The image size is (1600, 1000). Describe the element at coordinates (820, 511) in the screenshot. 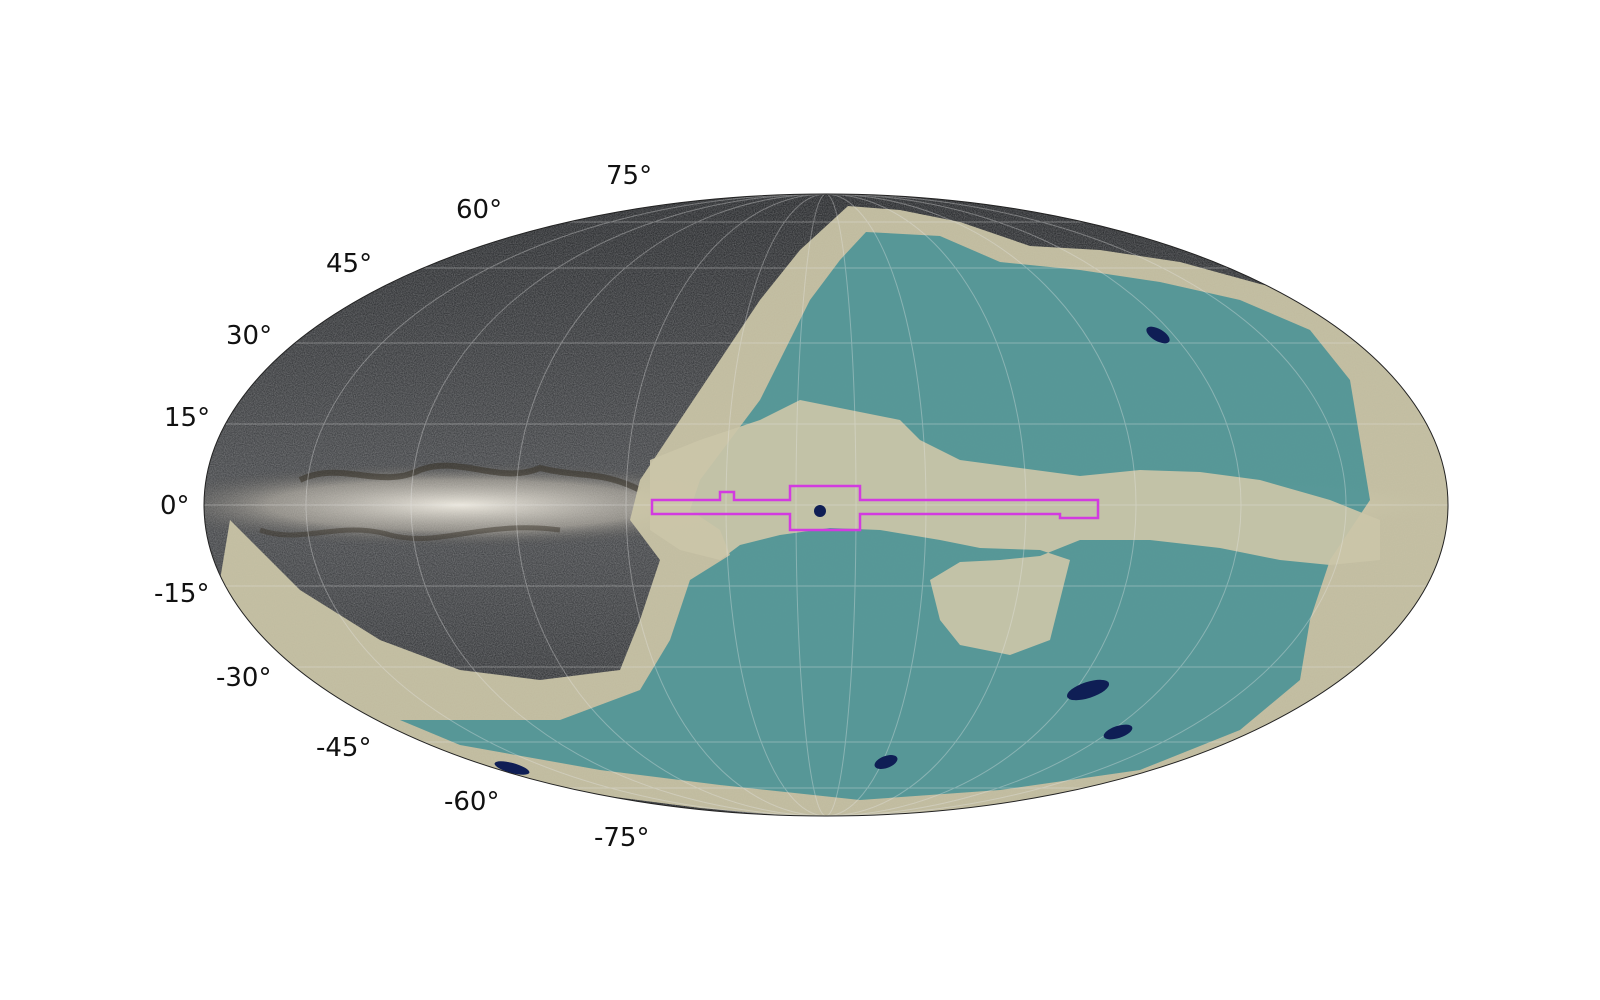

I see `galactic-center-field` at that location.